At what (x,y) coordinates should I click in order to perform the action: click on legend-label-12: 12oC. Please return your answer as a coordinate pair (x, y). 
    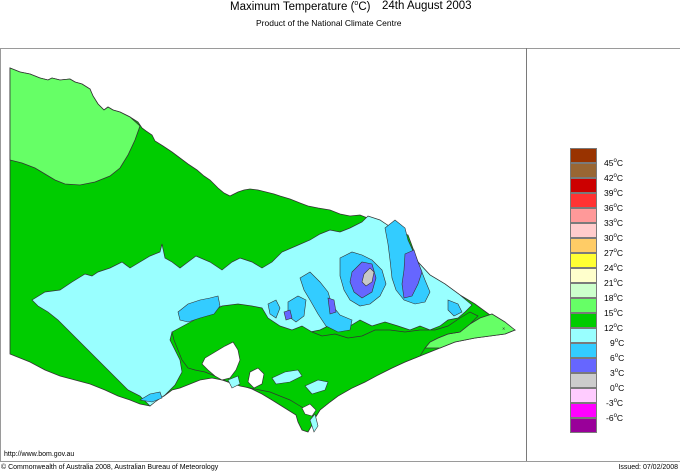
    Looking at the image, I should click on (613, 328).